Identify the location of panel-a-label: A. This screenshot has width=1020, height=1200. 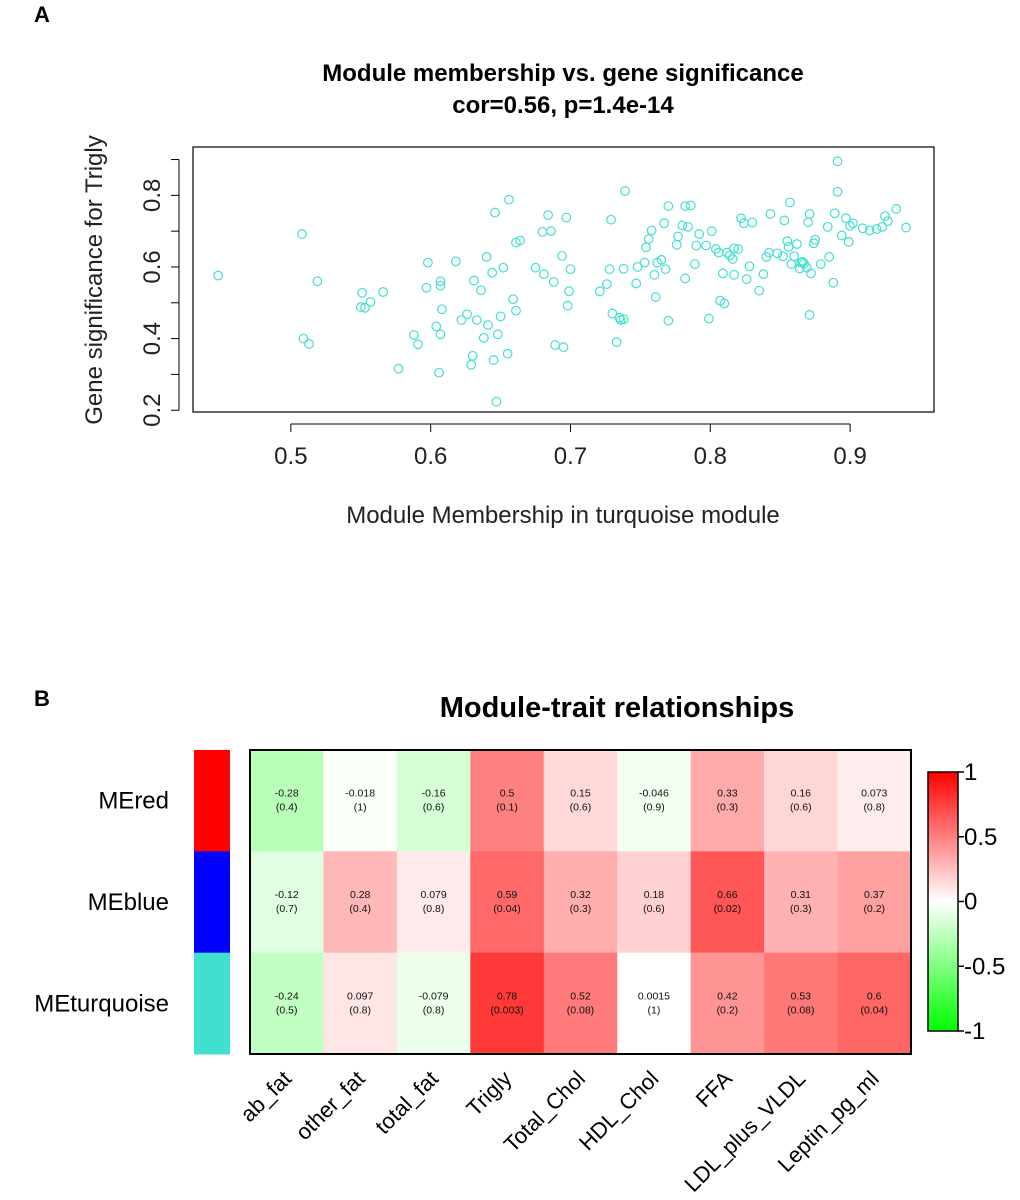
(42, 14).